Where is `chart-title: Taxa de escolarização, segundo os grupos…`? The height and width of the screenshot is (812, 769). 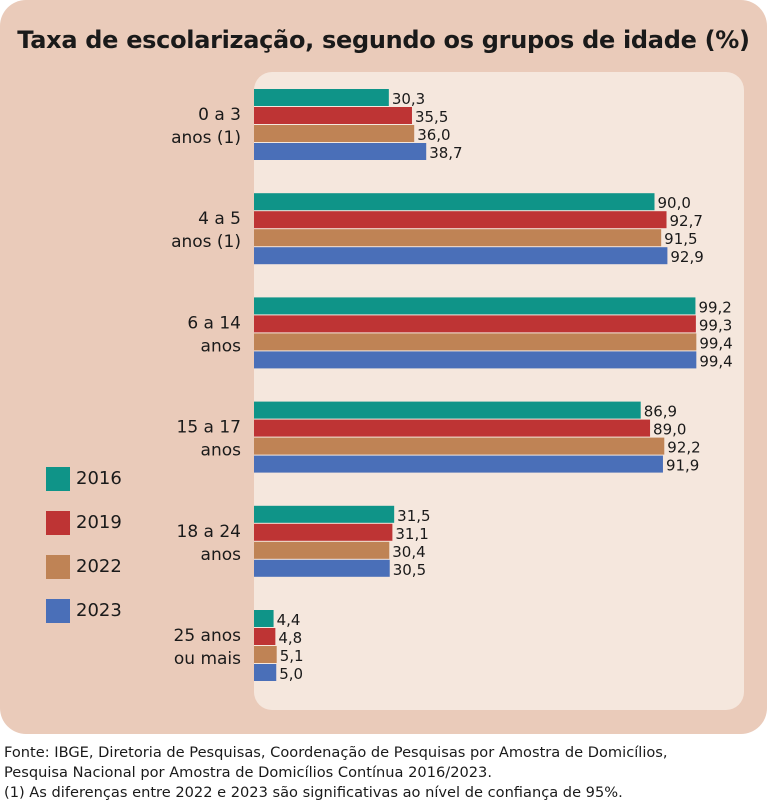
chart-title: Taxa de escolarização, segundo os grupos… is located at coordinates (383, 40).